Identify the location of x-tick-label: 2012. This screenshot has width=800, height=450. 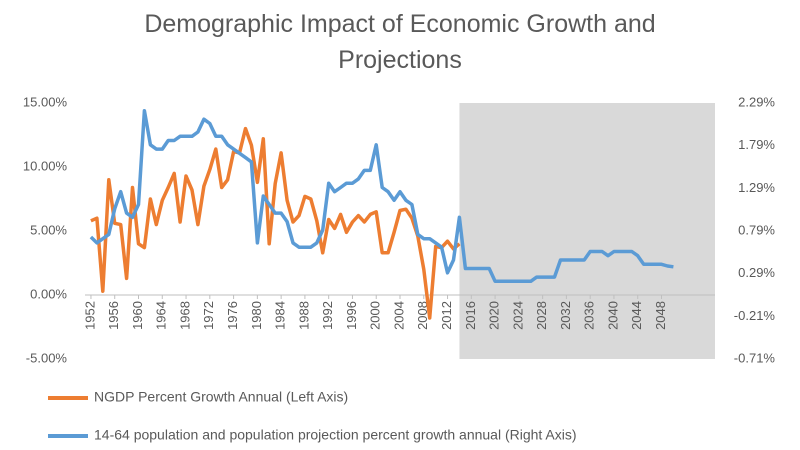
(446, 315).